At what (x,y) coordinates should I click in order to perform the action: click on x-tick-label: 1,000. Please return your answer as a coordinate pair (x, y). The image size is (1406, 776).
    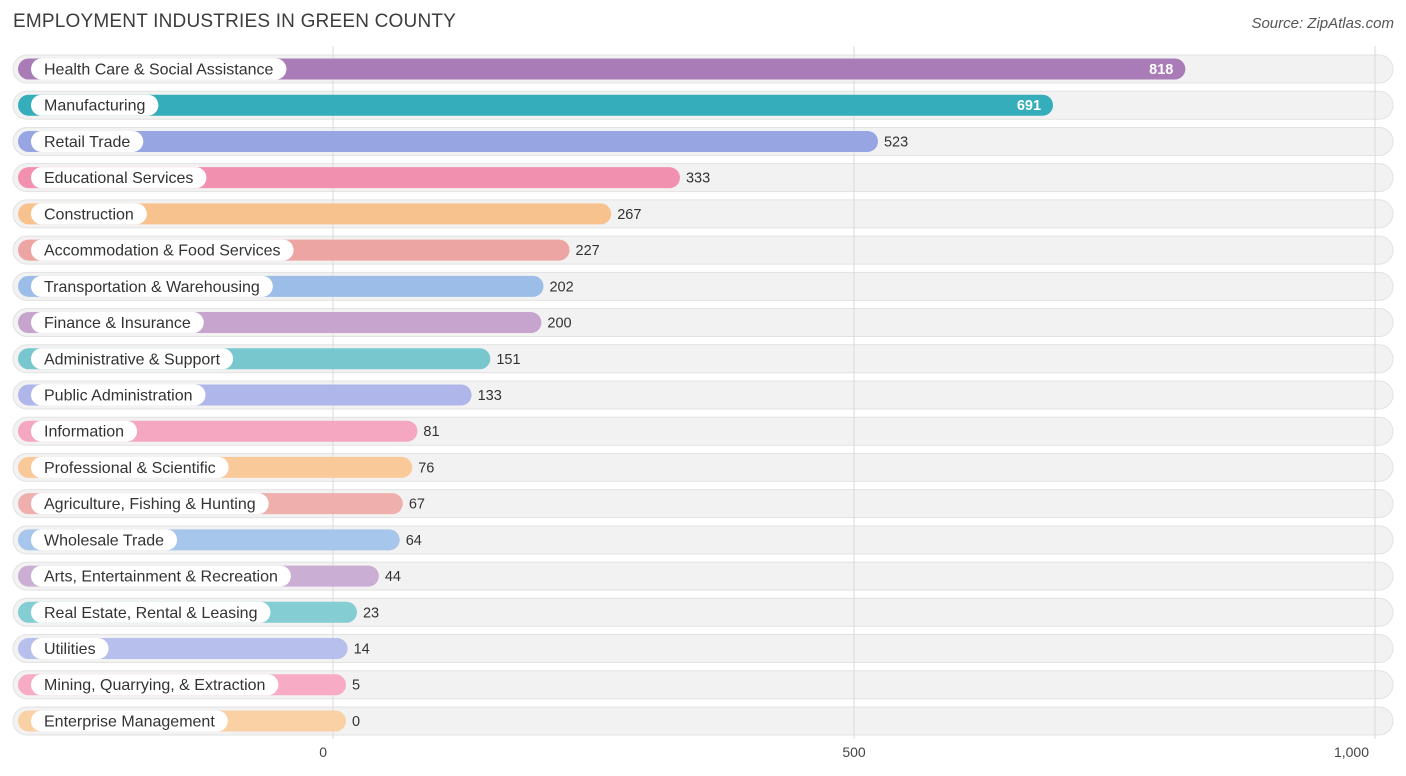
    Looking at the image, I should click on (1351, 752).